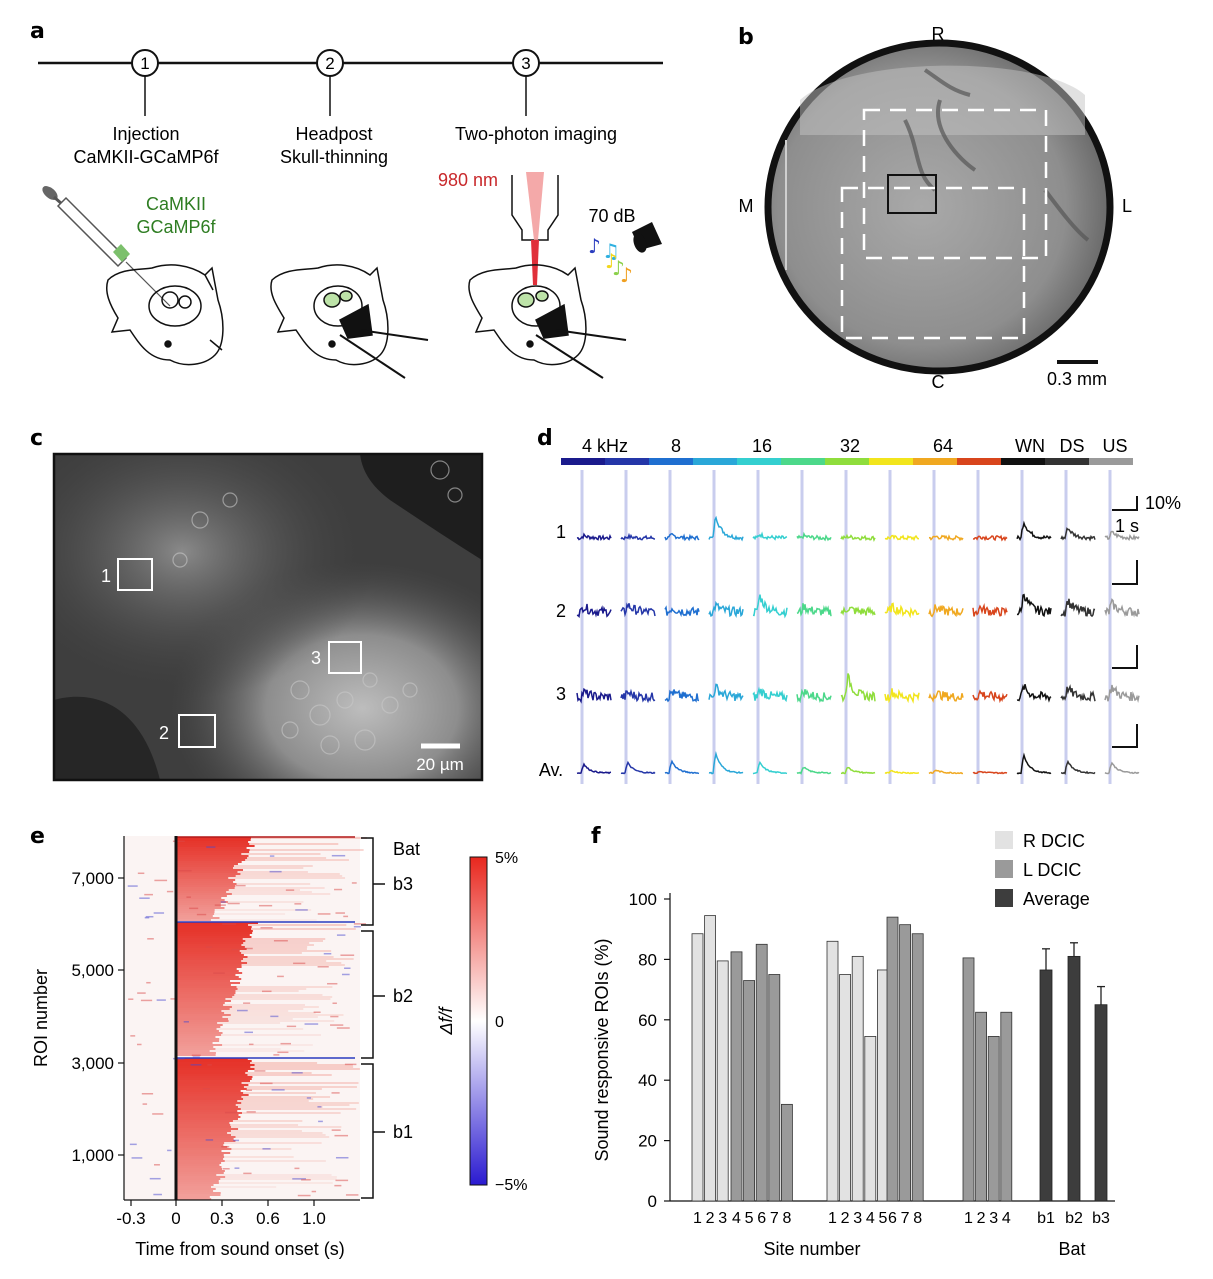  What do you see at coordinates (682, 537) in the screenshot?
I see `trace-r0-s2` at bounding box center [682, 537].